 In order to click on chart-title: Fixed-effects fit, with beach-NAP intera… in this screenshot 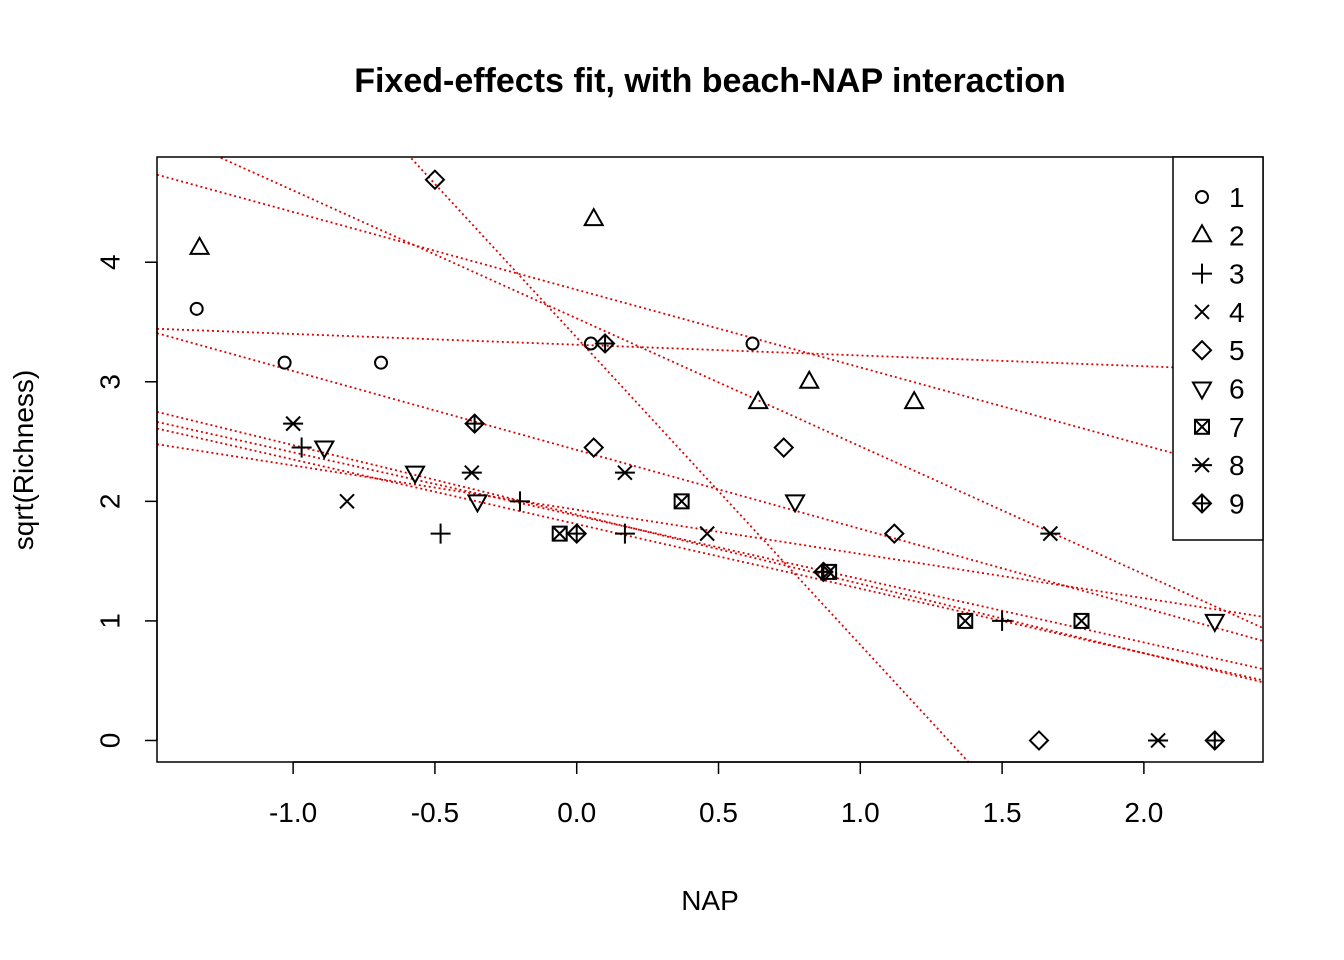, I will do `click(710, 81)`.